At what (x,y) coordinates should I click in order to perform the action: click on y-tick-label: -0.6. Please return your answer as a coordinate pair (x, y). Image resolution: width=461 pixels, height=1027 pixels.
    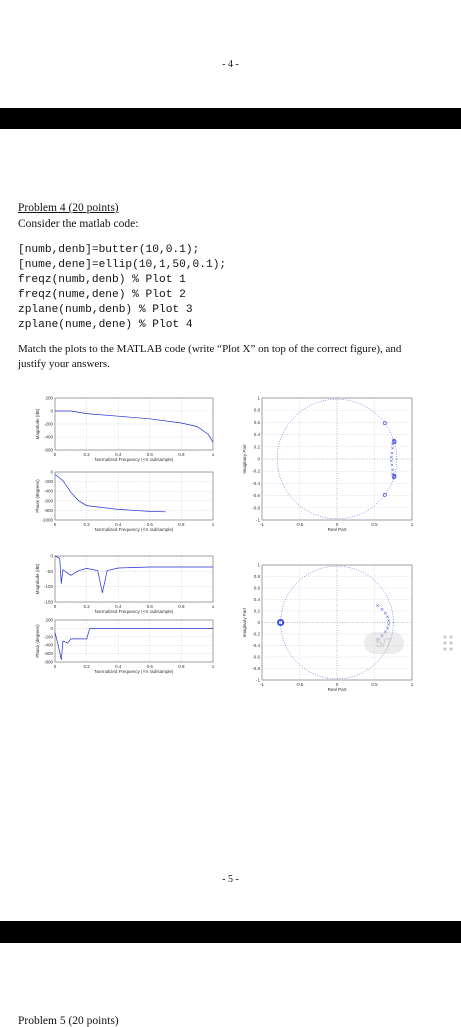
    Looking at the image, I should click on (256, 495).